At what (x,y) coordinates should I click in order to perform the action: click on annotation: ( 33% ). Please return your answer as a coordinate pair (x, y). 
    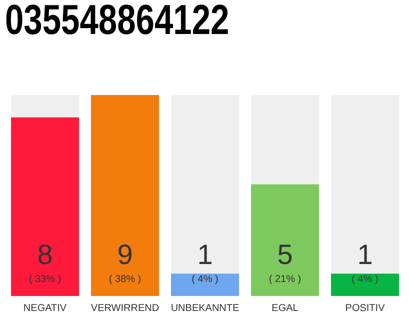
    Looking at the image, I should click on (45, 279).